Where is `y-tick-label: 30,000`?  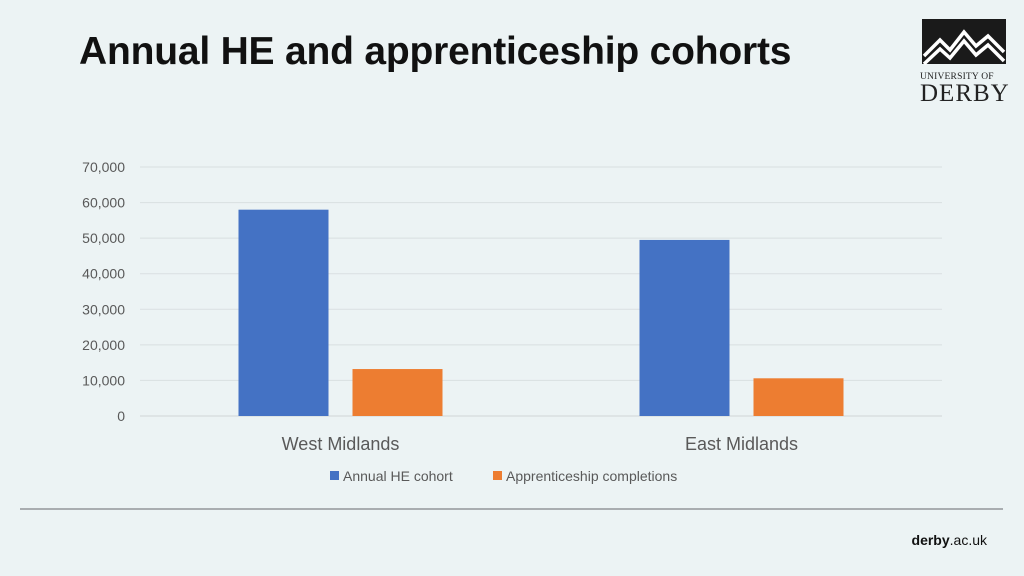 y-tick-label: 30,000 is located at coordinates (103, 309).